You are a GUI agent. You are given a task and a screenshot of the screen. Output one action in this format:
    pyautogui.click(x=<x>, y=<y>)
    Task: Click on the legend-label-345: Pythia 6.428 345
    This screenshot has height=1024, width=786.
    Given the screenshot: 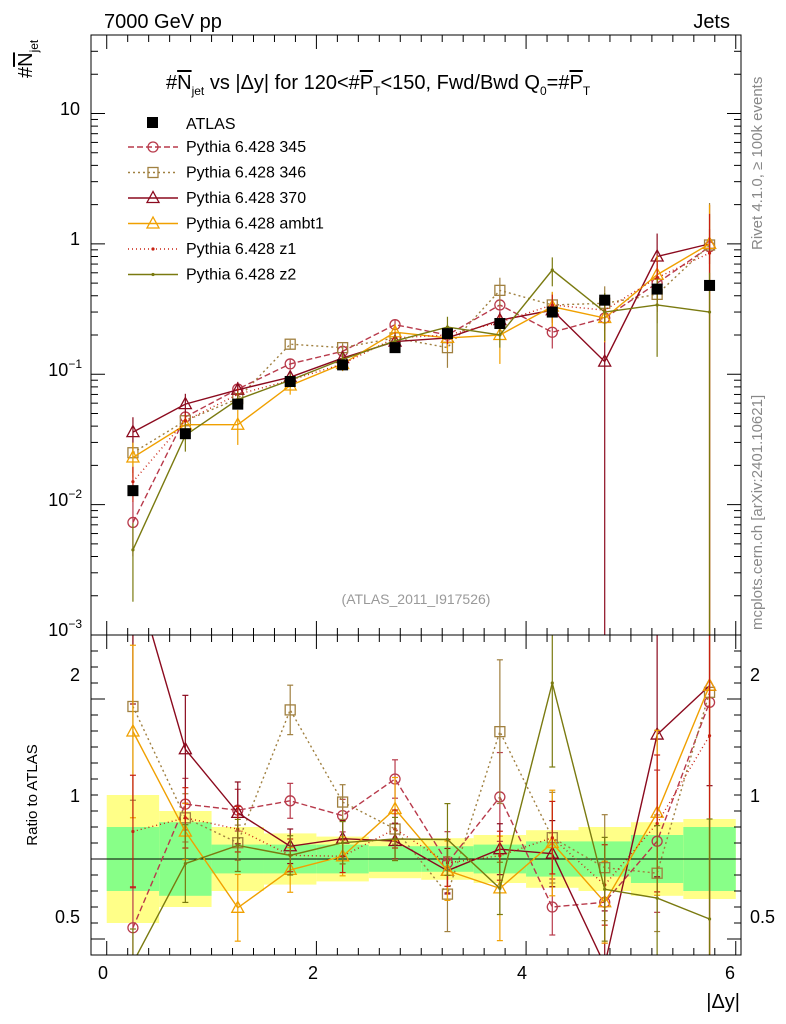 What is the action you would take?
    pyautogui.click(x=246, y=147)
    